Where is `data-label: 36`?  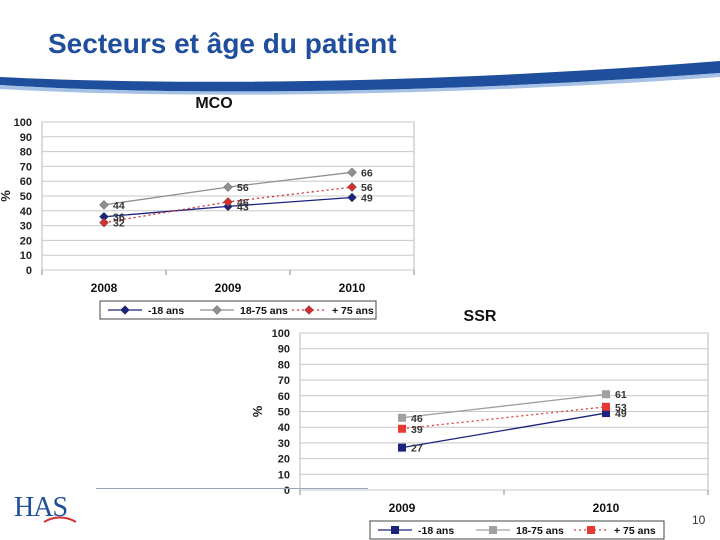
data-label: 36 is located at coordinates (119, 218).